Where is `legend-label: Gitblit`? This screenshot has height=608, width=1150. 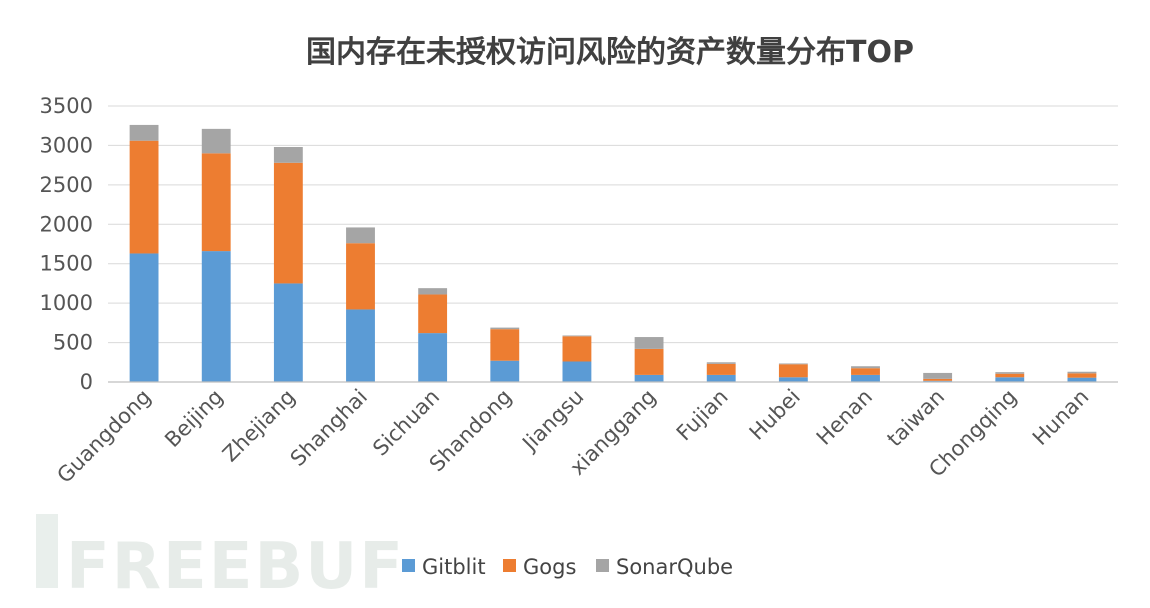
legend-label: Gitblit is located at coordinates (454, 567).